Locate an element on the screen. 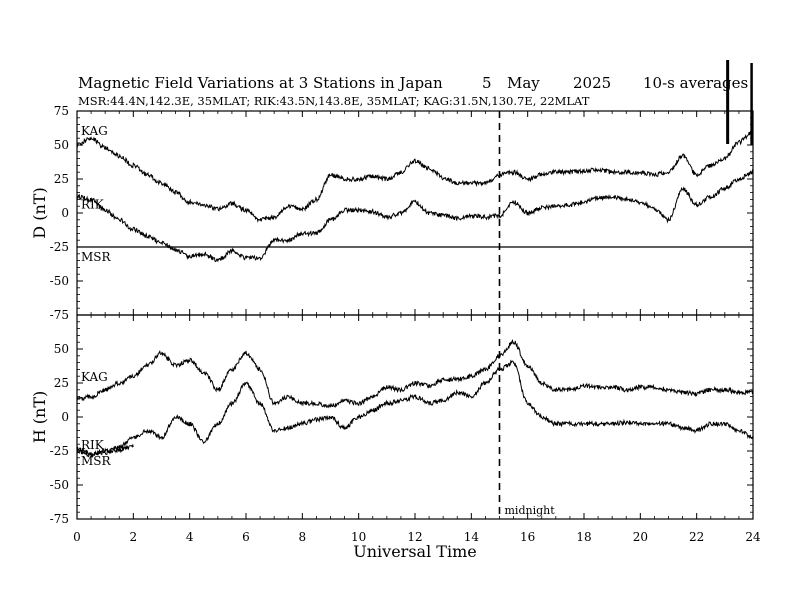 The image size is (792, 612). x-axis: Universal Time 0 2 4 6 8 10 12 14 16 18 20 22 24 is located at coordinates (417, 545).